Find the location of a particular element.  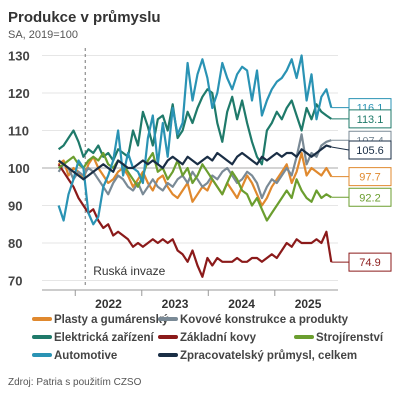

end-label-value: 113.1 is located at coordinates (370, 120).